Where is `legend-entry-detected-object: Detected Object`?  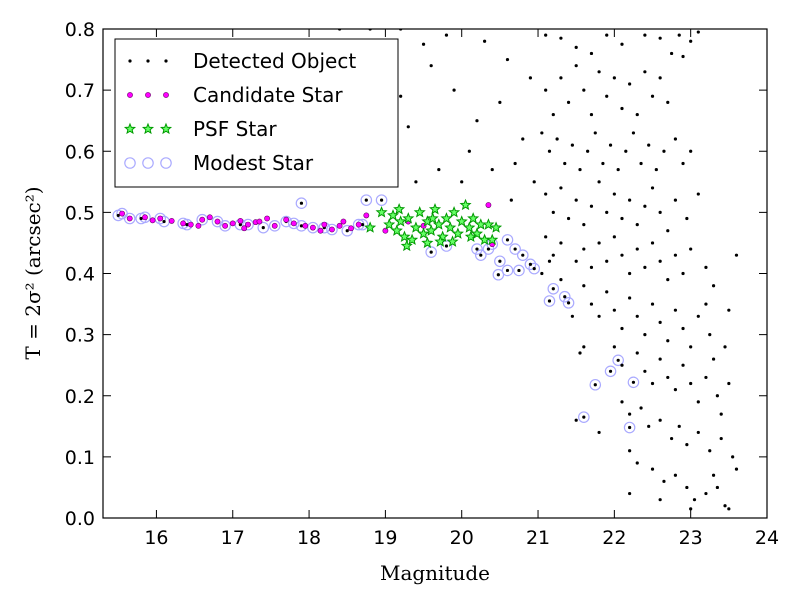
legend-entry-detected-object: Detected Object is located at coordinates (242, 61).